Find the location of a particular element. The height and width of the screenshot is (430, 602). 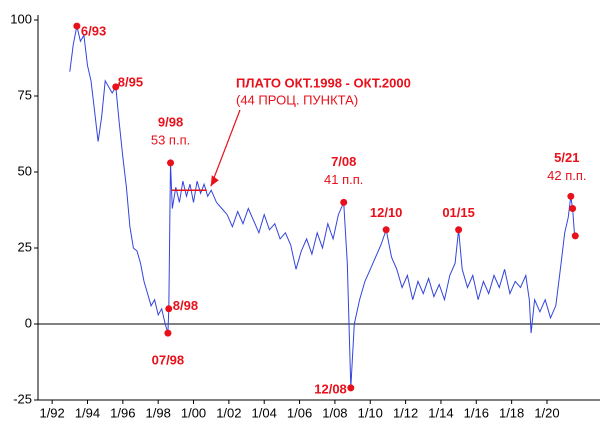

x-tick-label: 1/14 is located at coordinates (440, 412).